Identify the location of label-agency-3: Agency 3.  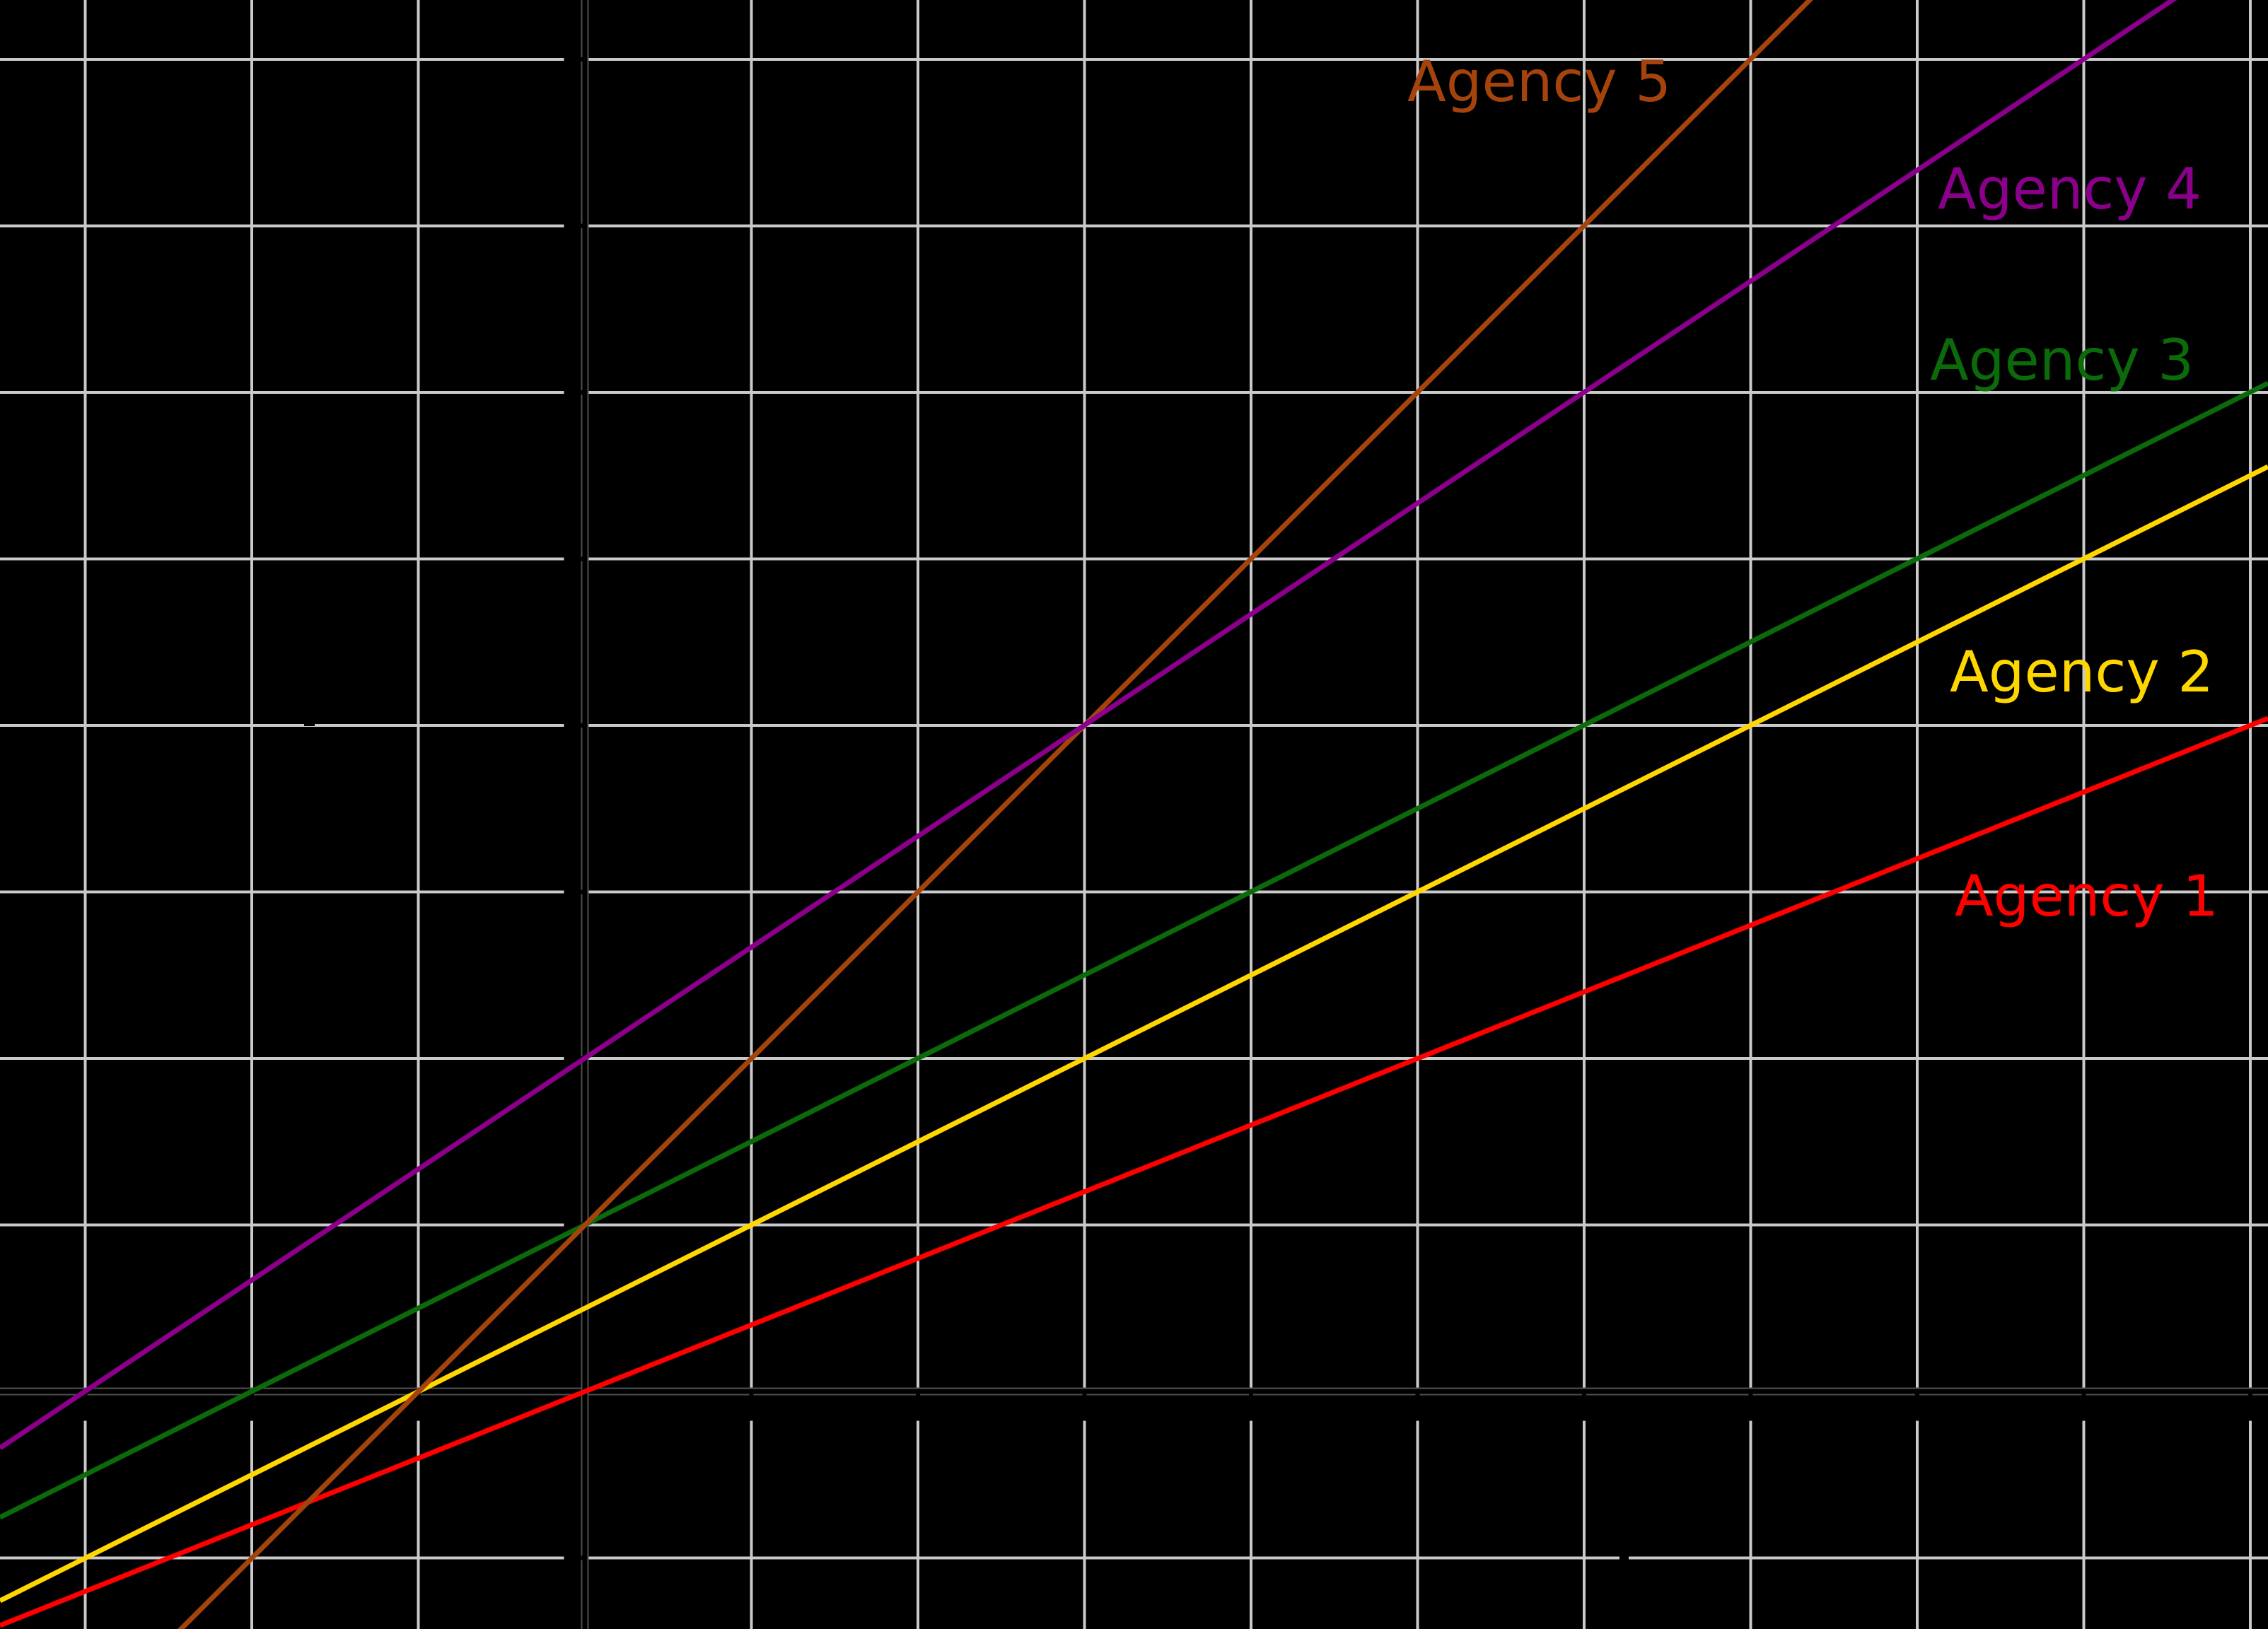
(2062, 360).